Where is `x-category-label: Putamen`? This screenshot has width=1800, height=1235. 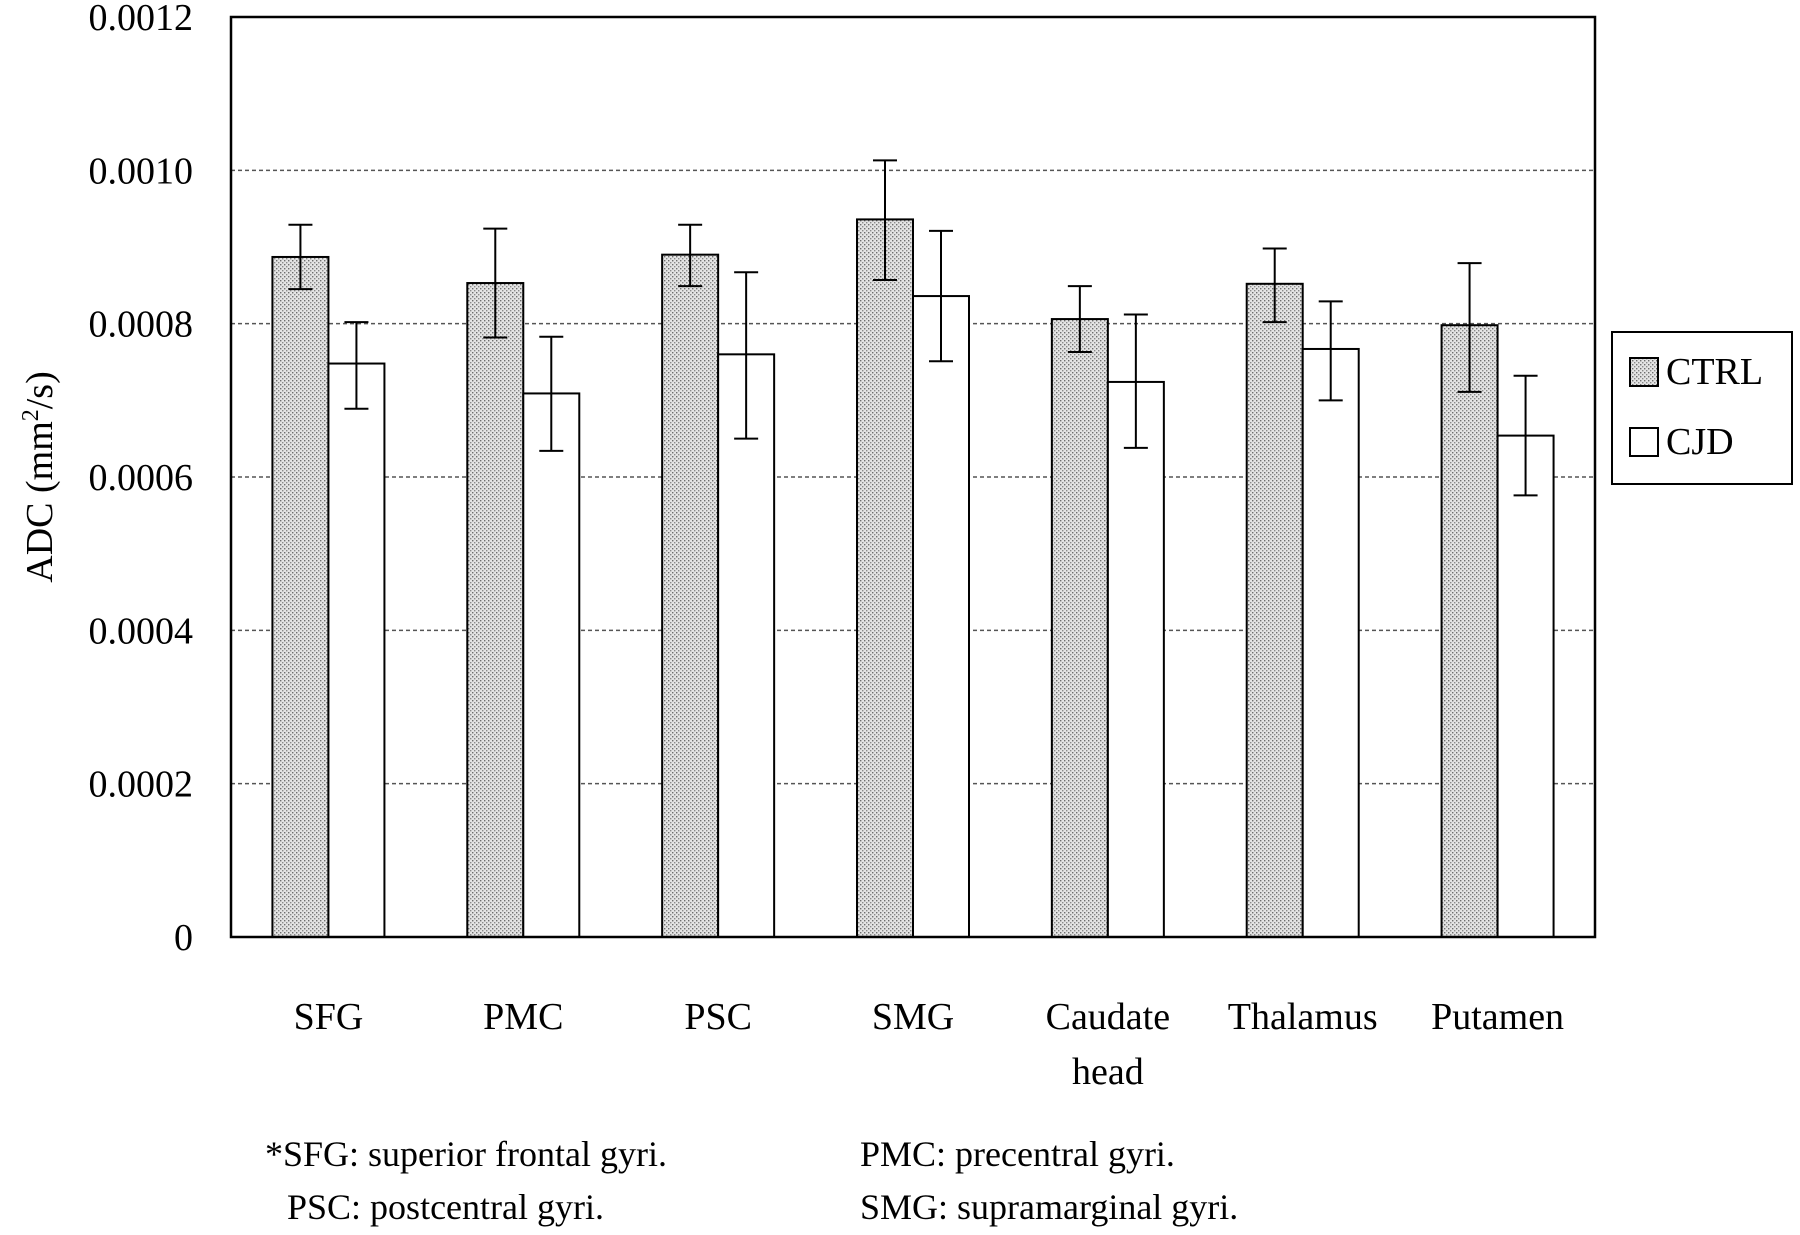
x-category-label: Putamen is located at coordinates (1497, 1017).